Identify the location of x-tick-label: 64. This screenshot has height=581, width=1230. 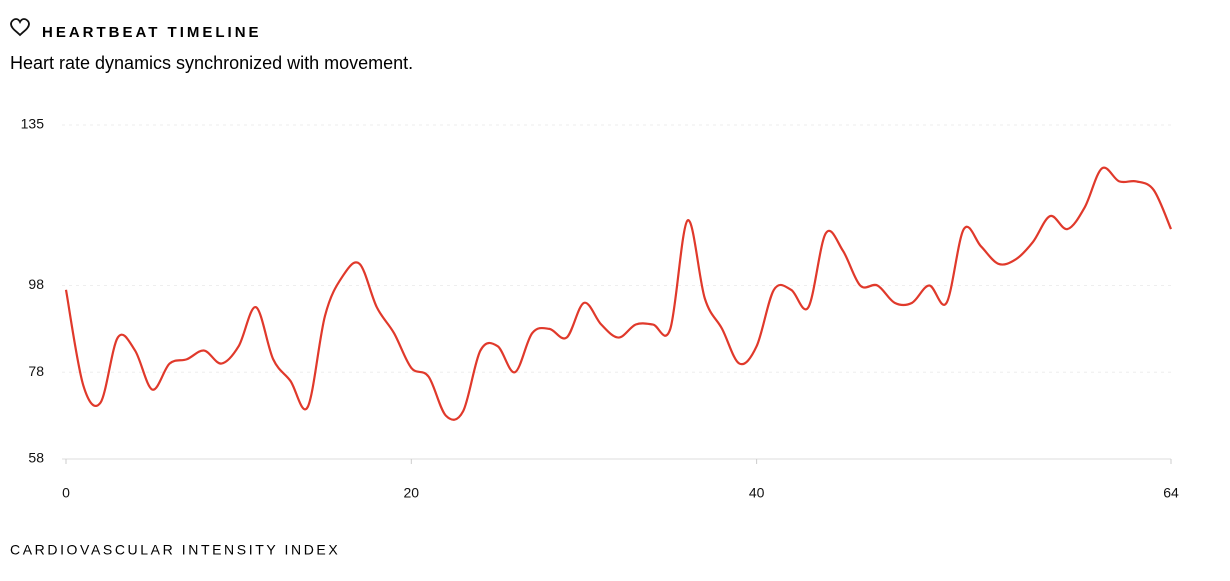
(1171, 493).